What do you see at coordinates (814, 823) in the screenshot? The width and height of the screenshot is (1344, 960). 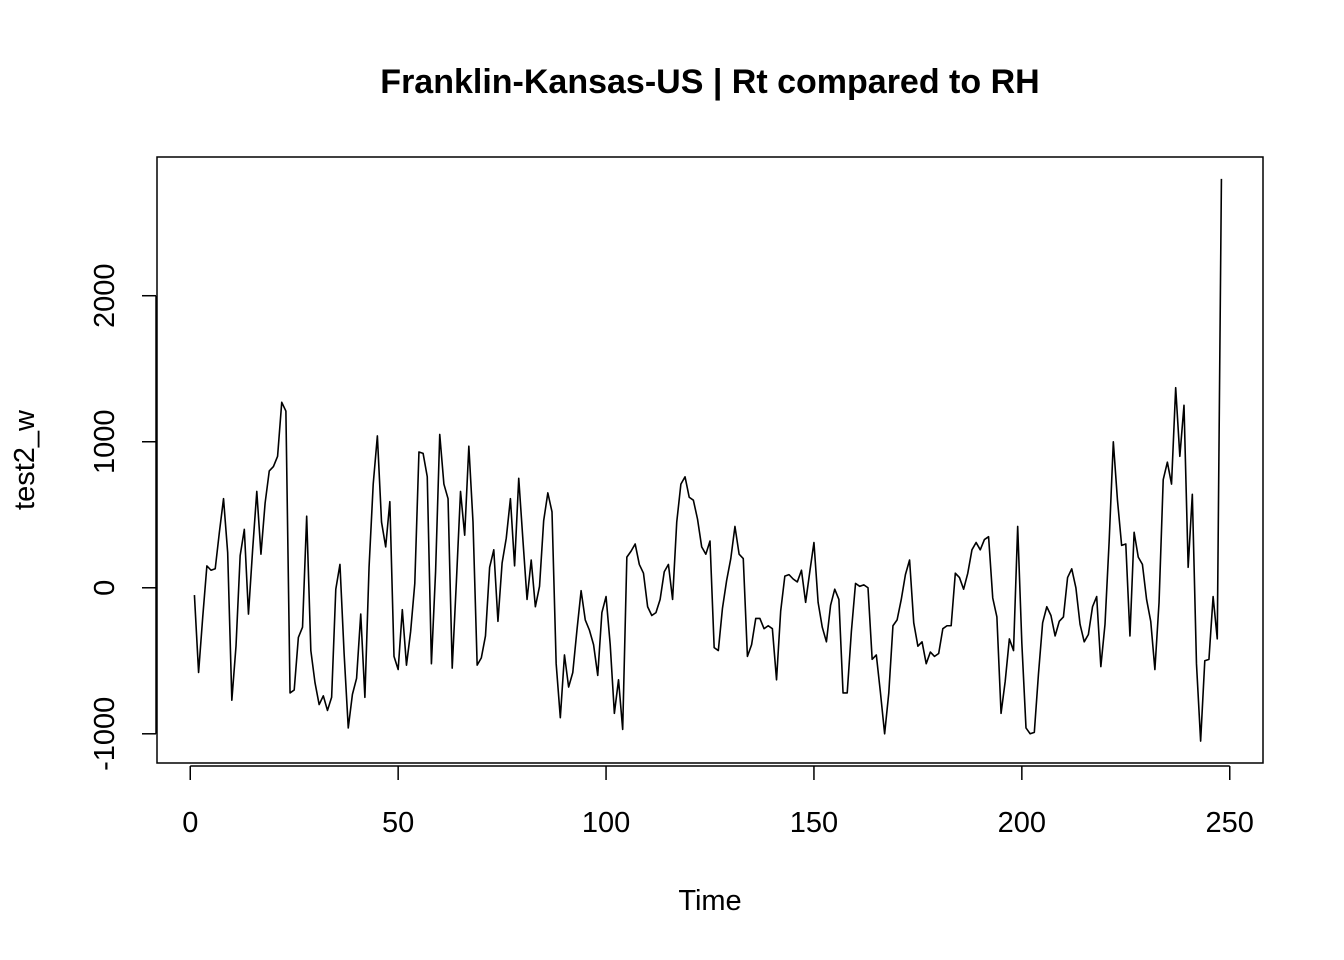 I see `x-tick-label: 150` at bounding box center [814, 823].